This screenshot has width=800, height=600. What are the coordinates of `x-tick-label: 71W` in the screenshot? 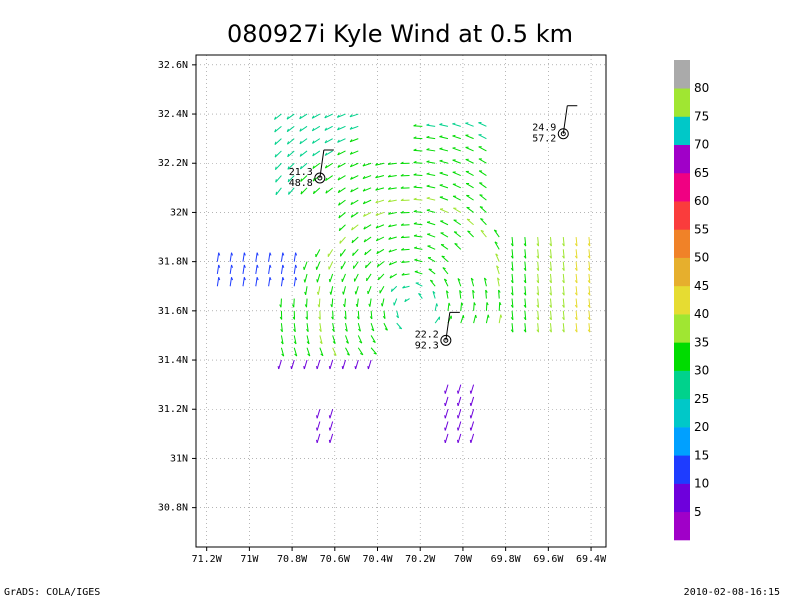 It's located at (249, 559).